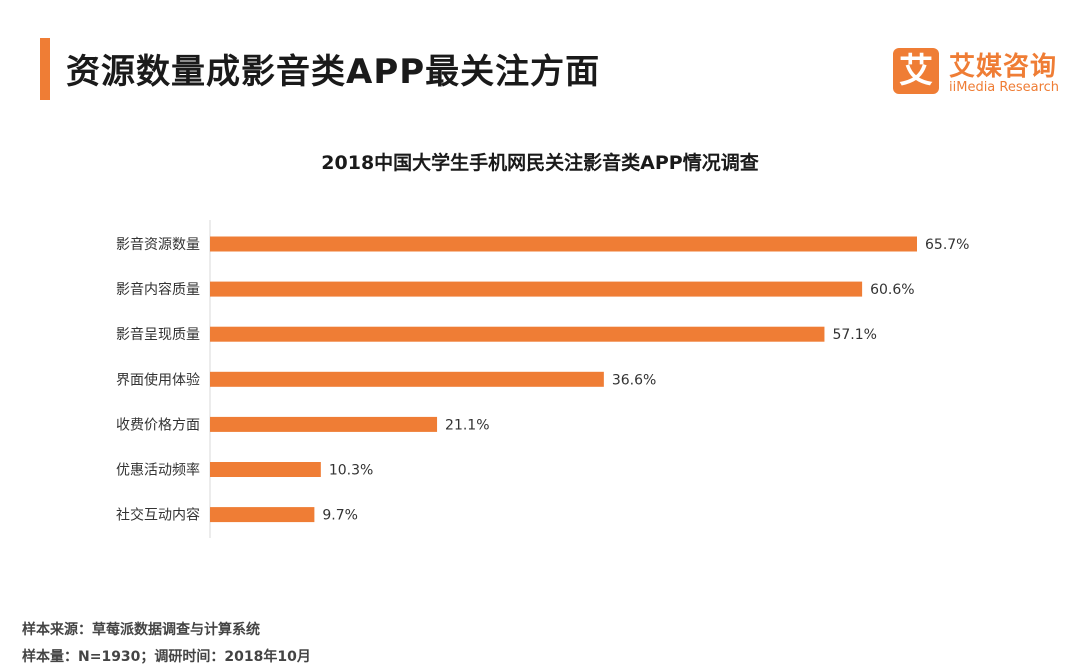  Describe the element at coordinates (158, 425) in the screenshot. I see `category-label: 收费价格方面` at that location.